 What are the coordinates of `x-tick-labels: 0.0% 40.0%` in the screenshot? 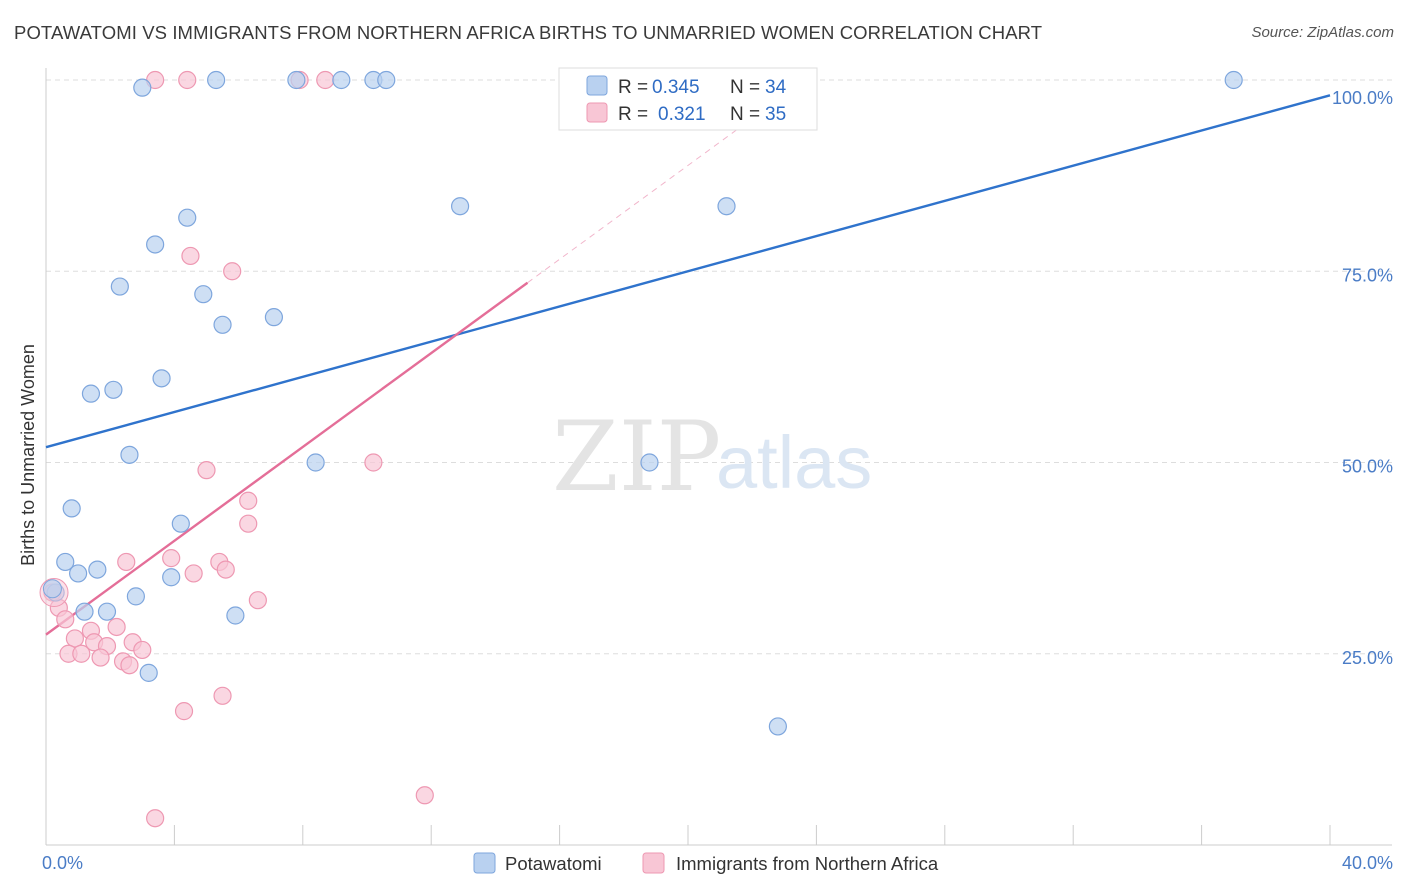 It's located at (717, 863).